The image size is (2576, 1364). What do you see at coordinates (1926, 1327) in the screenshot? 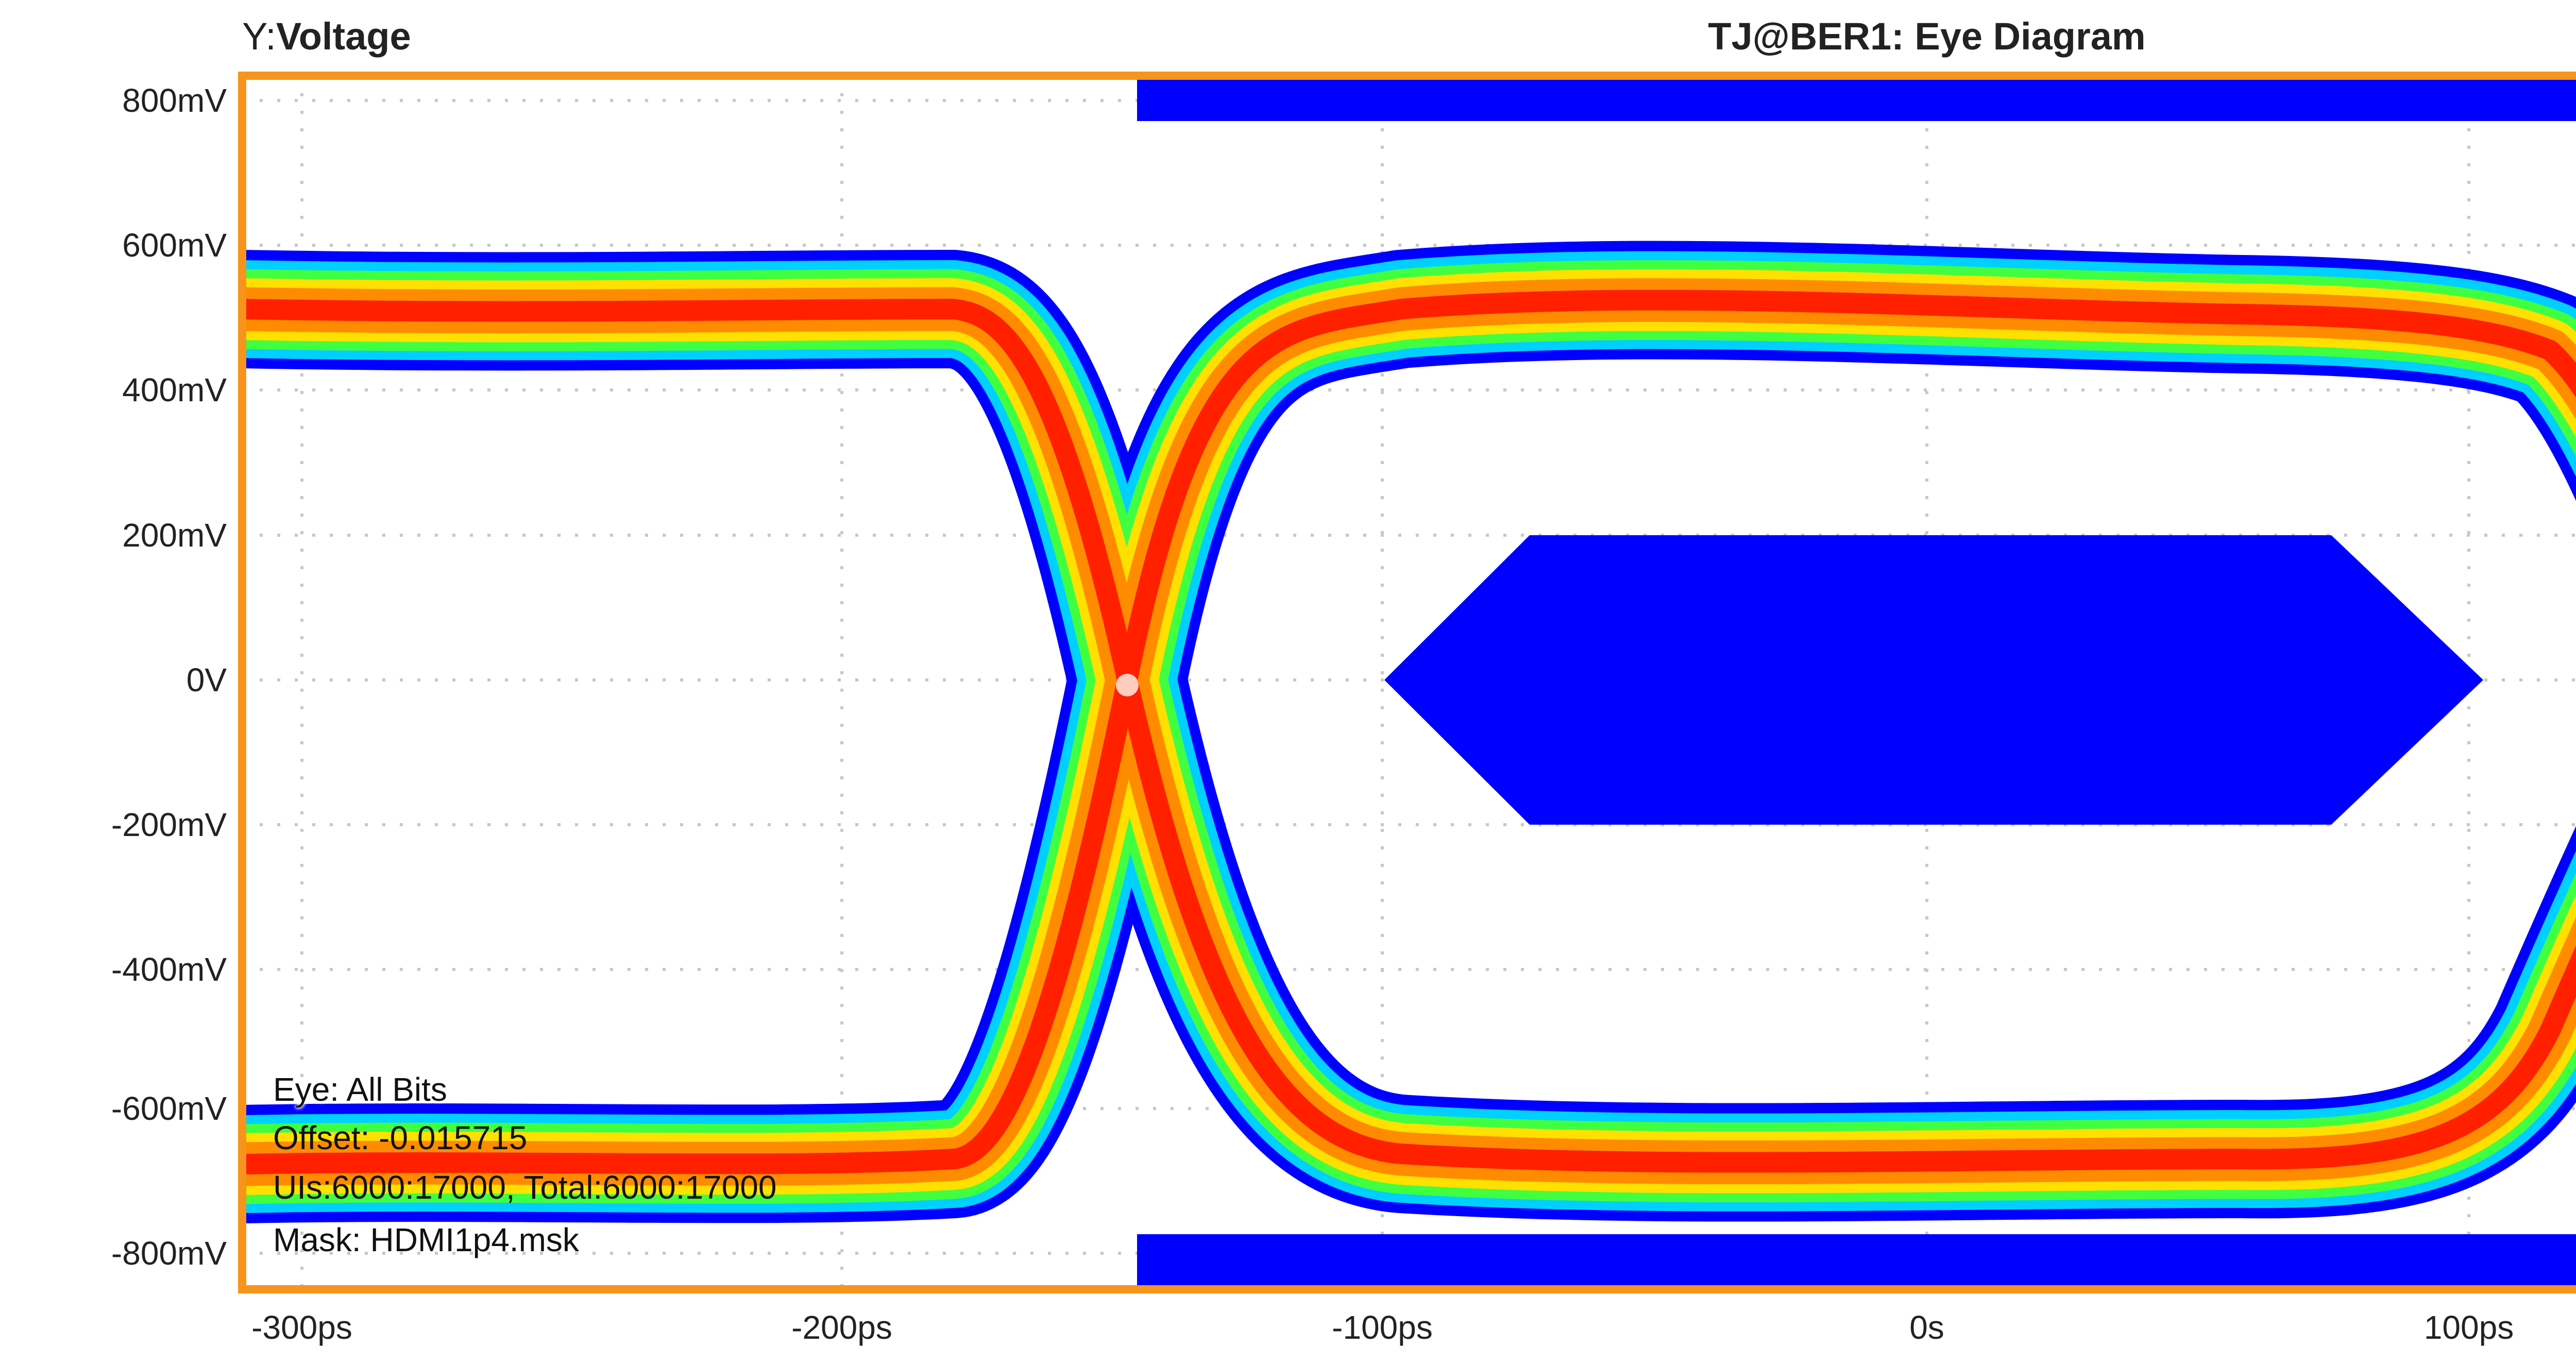
I see `x-tick-label: 0s` at bounding box center [1926, 1327].